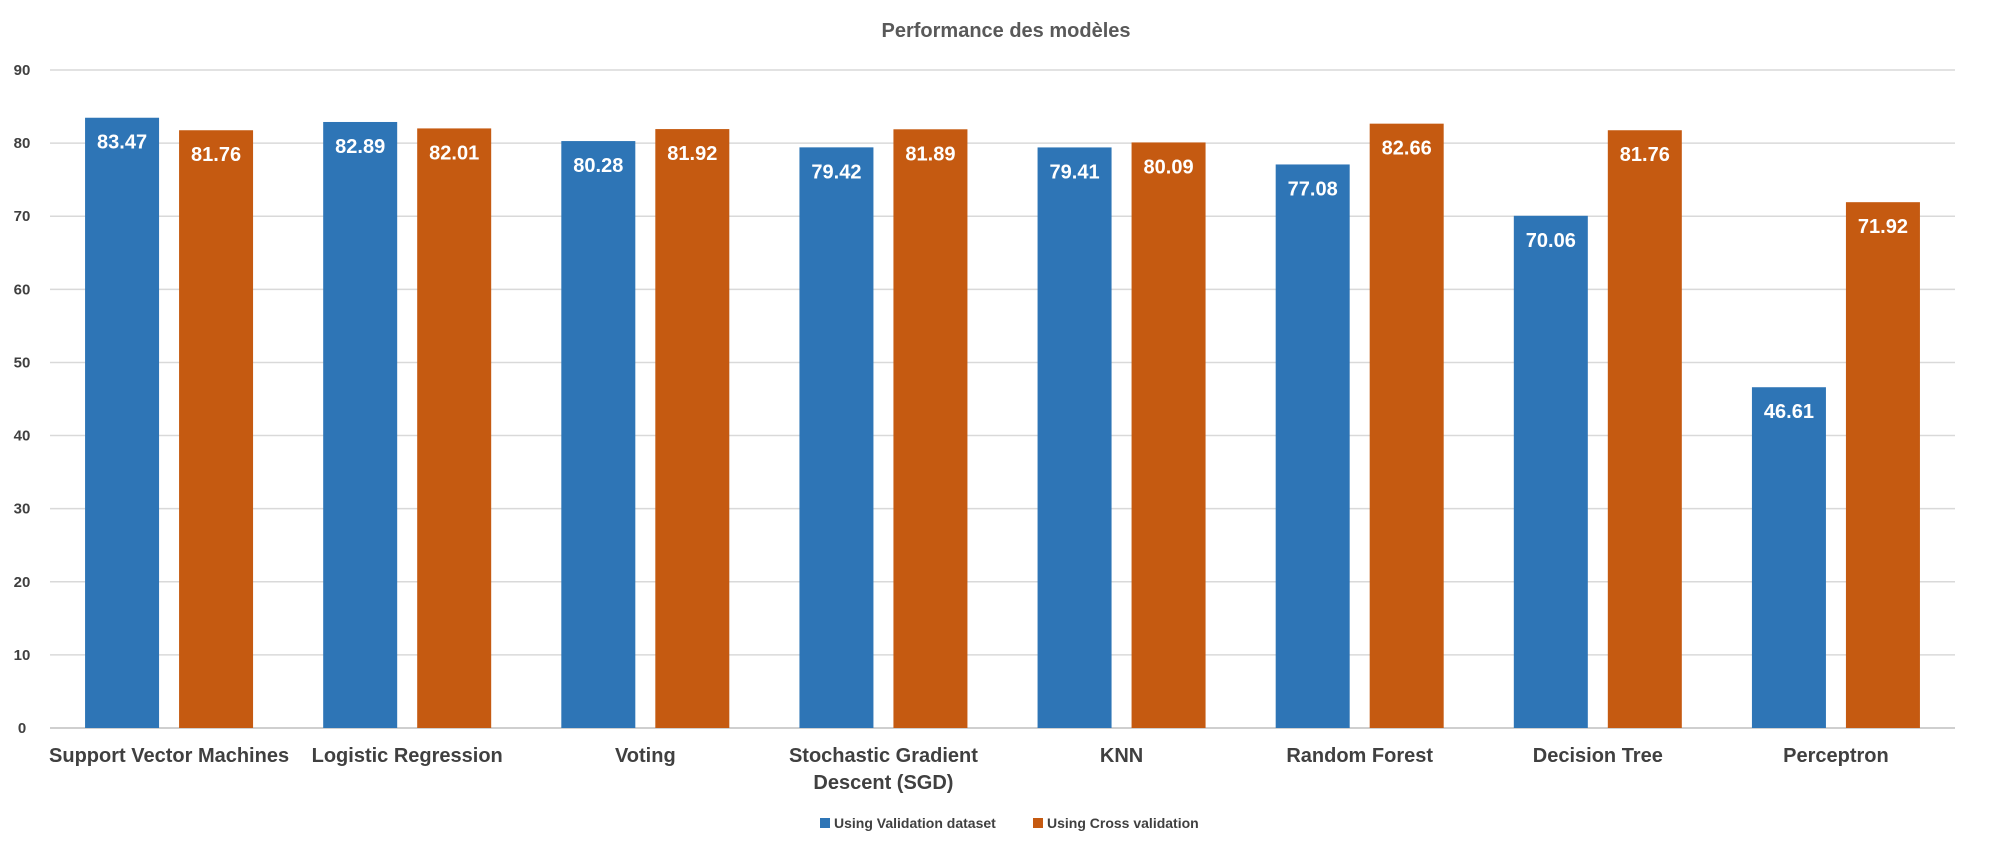 The width and height of the screenshot is (2000, 849). What do you see at coordinates (22, 399) in the screenshot?
I see `y-axis-ticks: 0 10 20 30 40 50 60 70 80 90` at bounding box center [22, 399].